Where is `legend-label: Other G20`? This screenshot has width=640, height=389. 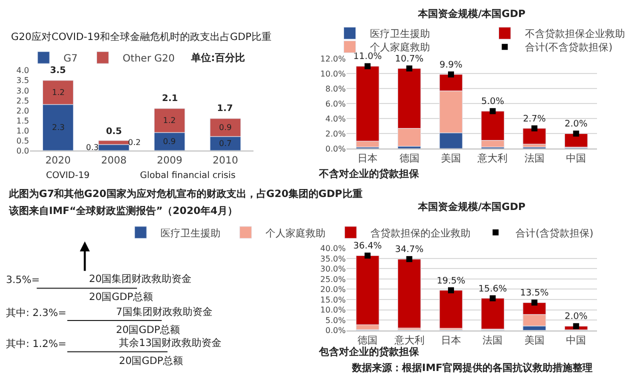
legend-label: Other G20 is located at coordinates (148, 58).